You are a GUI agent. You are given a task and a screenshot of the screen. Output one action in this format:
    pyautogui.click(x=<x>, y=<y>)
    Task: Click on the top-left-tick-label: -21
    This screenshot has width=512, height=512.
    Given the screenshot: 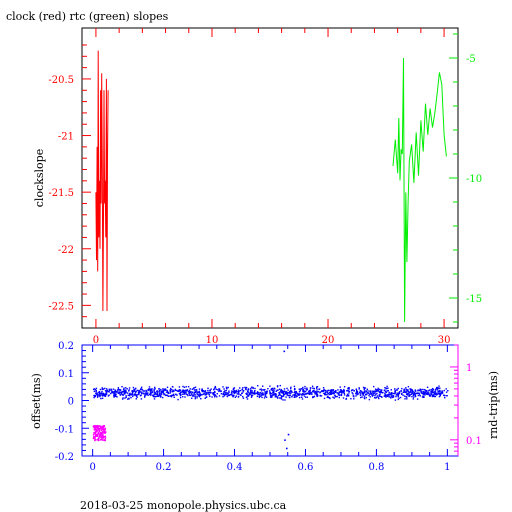 What is the action you would take?
    pyautogui.click(x=66, y=137)
    